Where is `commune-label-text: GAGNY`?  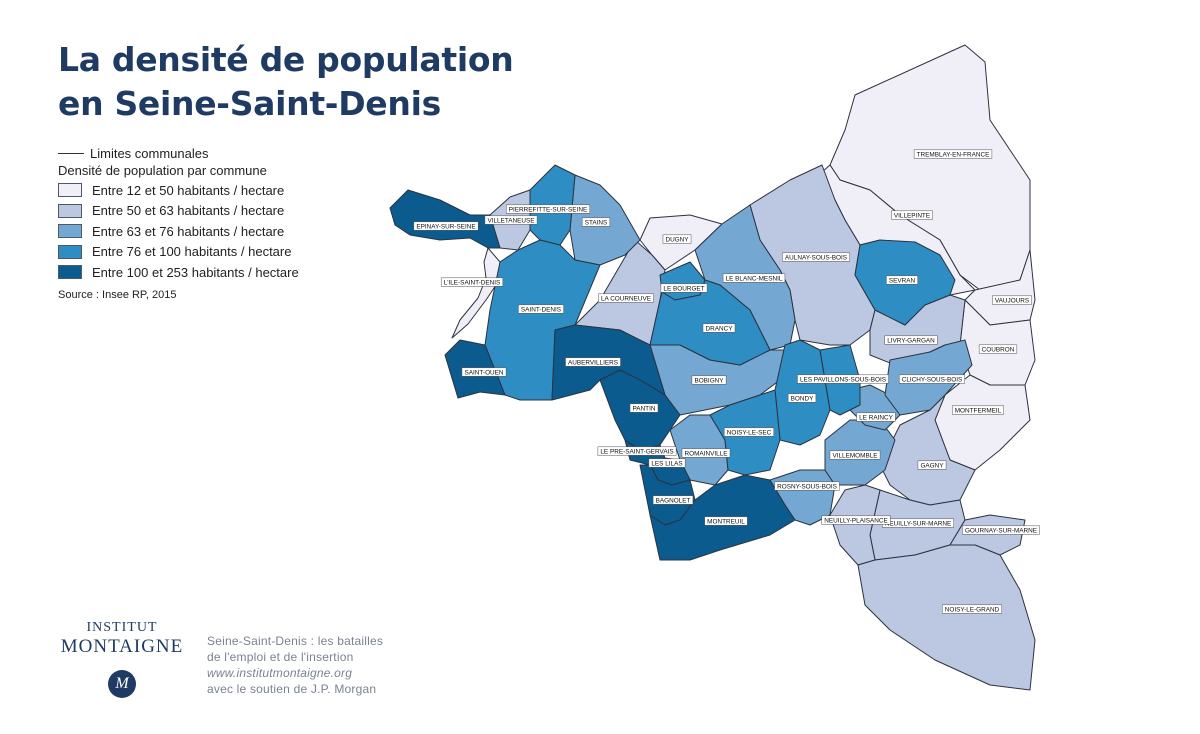
commune-label-text: GAGNY is located at coordinates (932, 465).